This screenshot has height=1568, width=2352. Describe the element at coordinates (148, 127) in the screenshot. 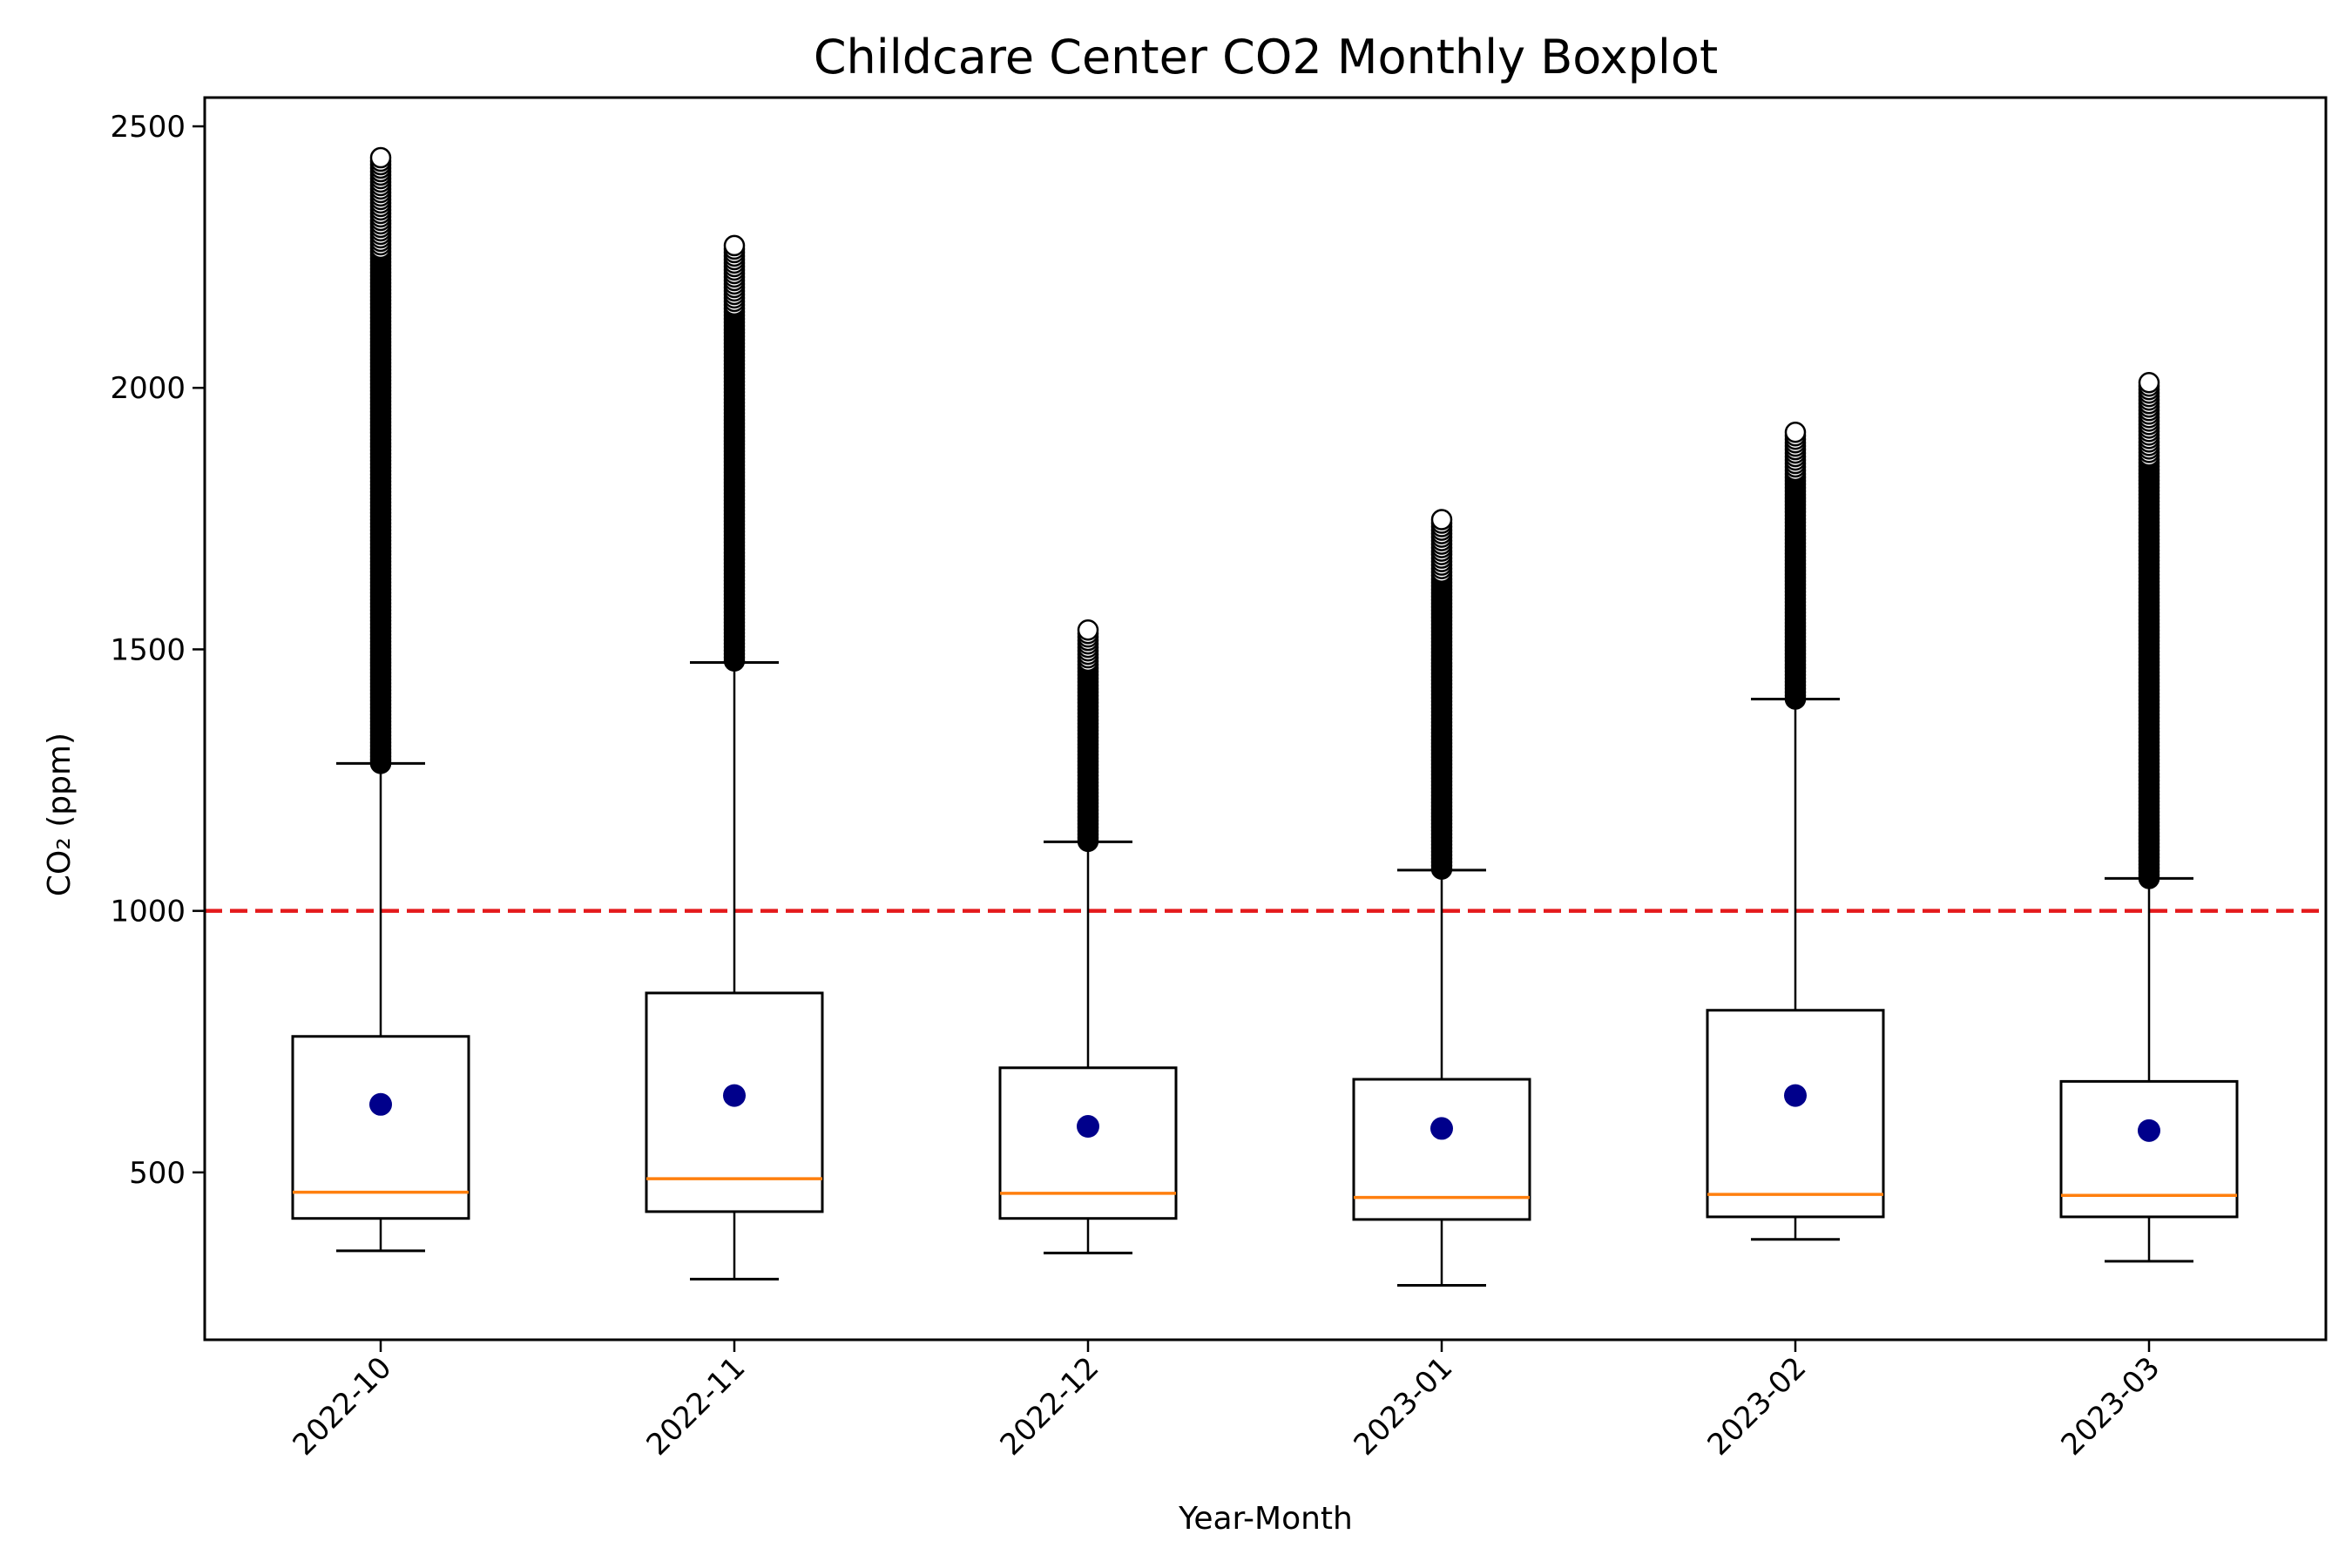

I see `y-tick-label: 2500` at that location.